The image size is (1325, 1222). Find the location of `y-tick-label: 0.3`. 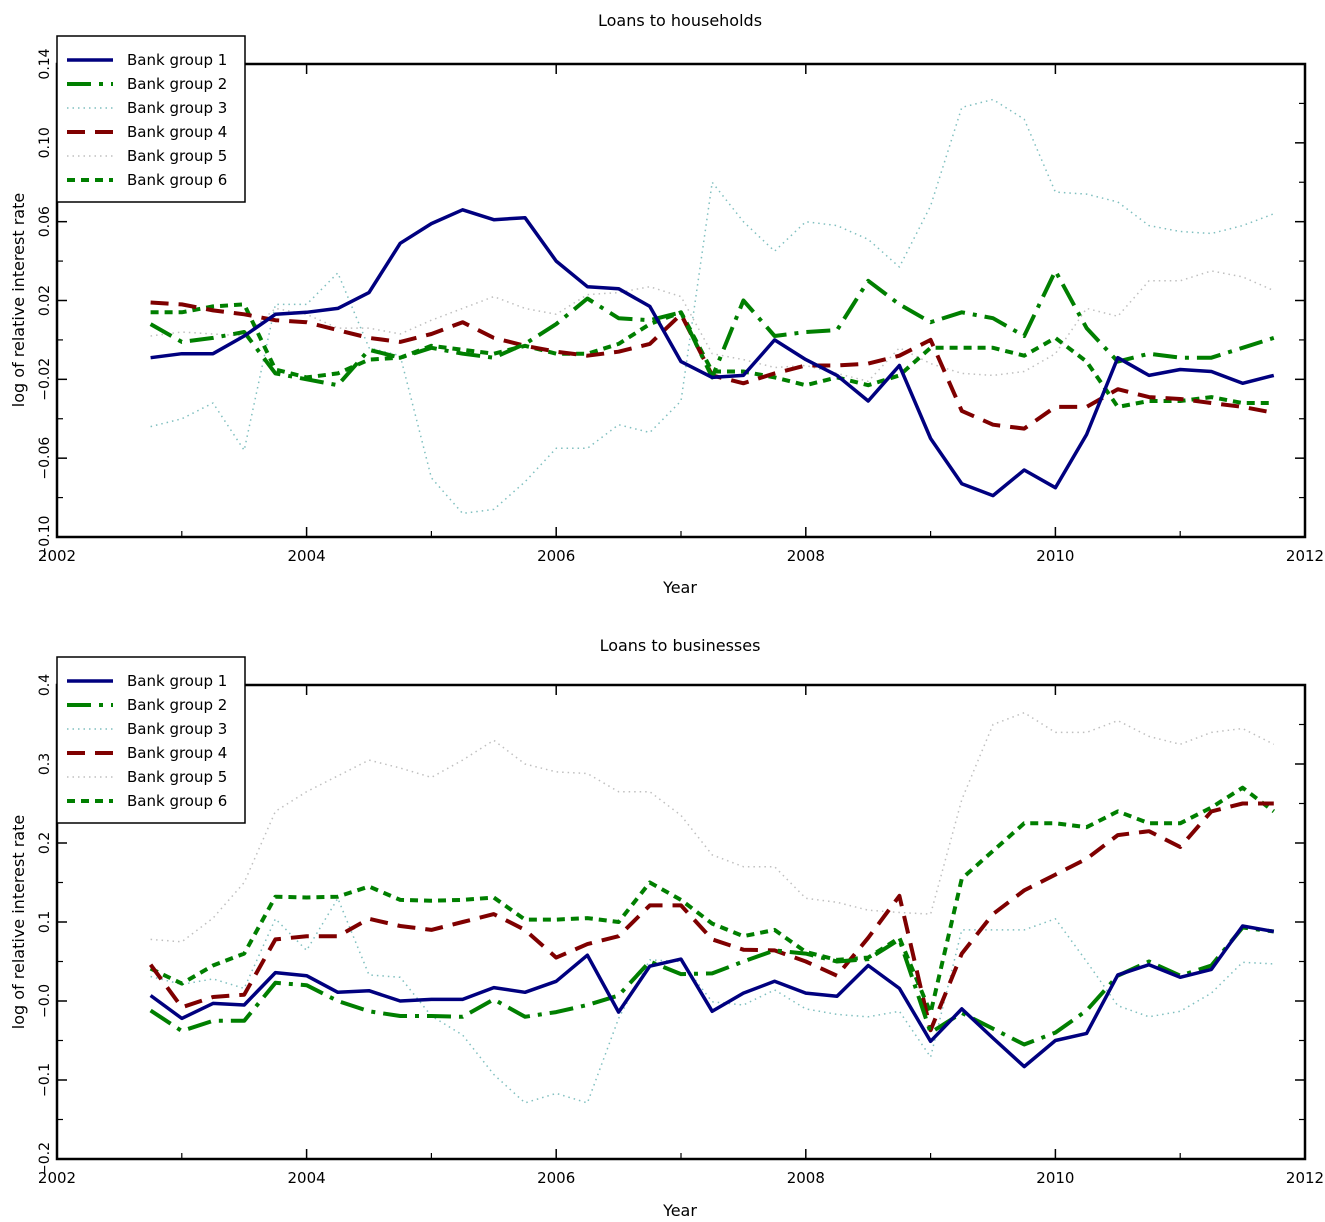

y-tick-label: 0.3 is located at coordinates (45, 764).